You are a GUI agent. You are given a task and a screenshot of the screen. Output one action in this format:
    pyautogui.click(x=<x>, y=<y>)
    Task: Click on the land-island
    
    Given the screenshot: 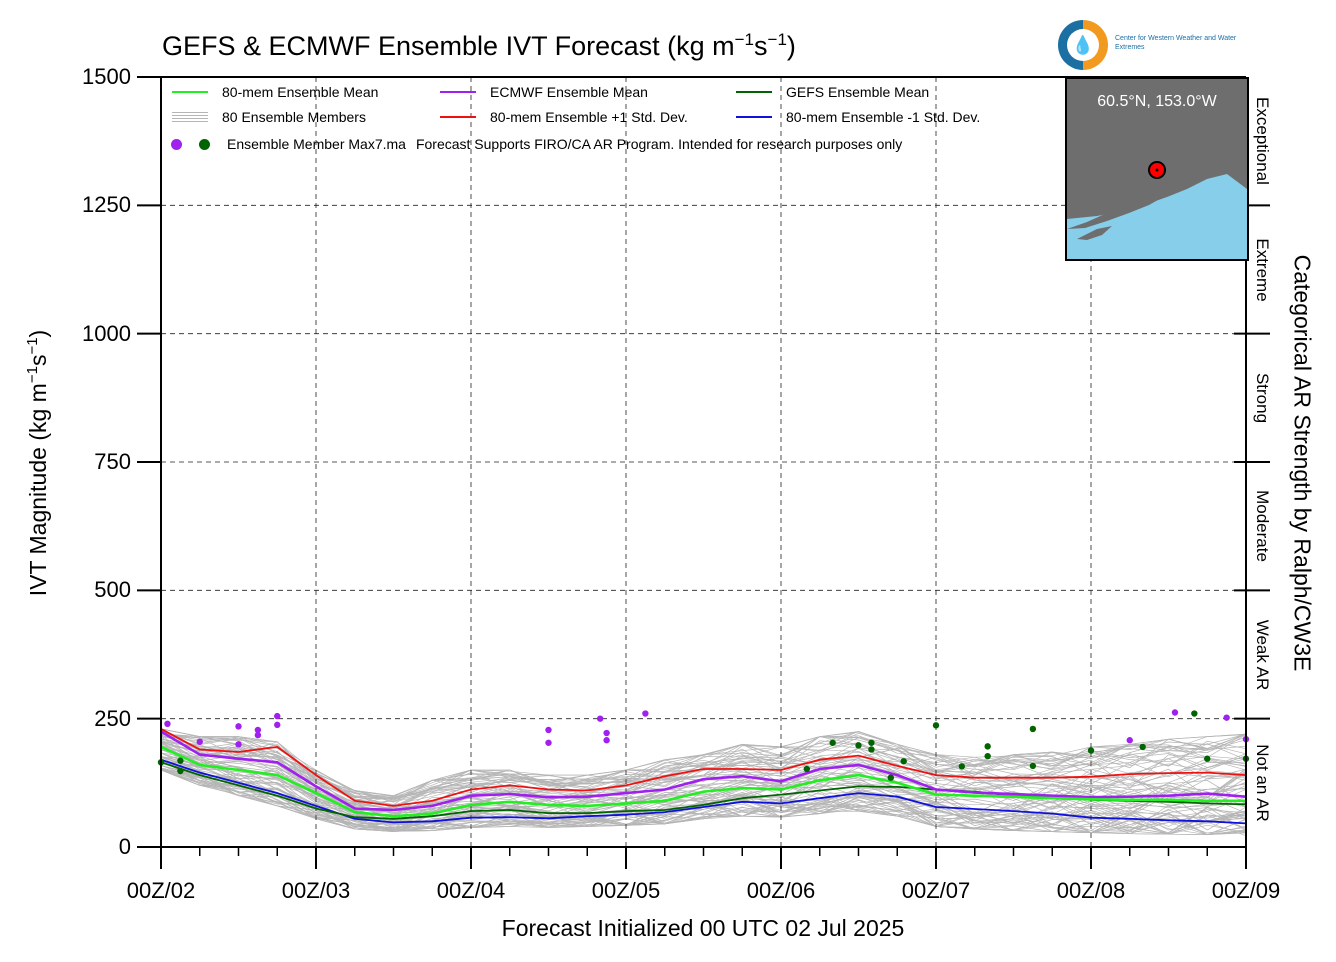 What is the action you would take?
    pyautogui.click(x=1094, y=233)
    